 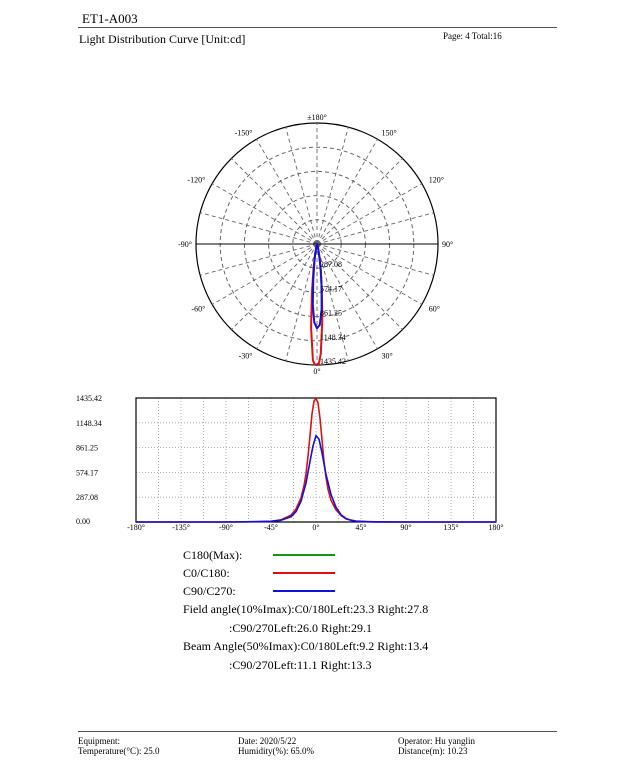 I want to click on equipment-field: Equipment:, so click(x=99, y=741).